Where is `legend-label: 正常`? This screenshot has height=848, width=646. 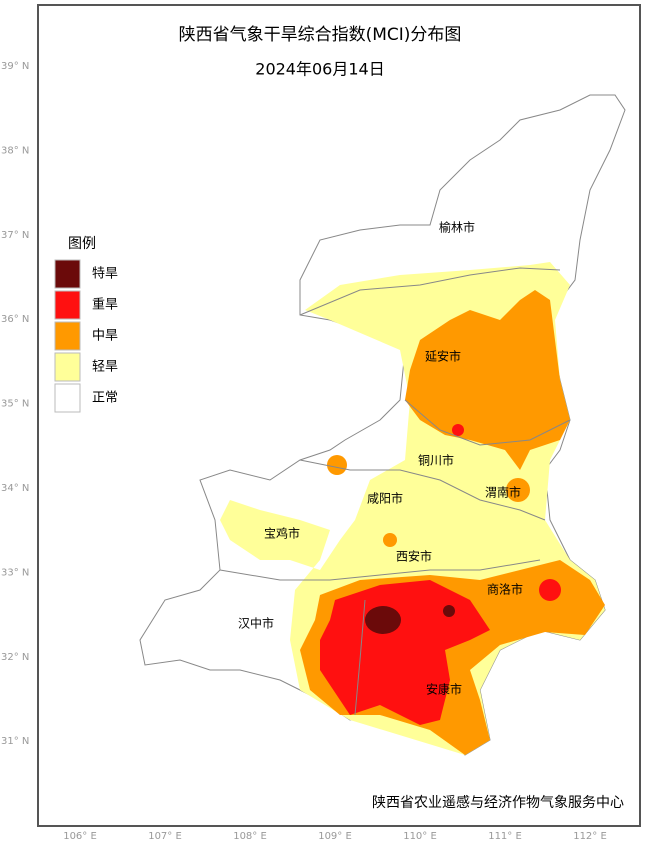 legend-label: 正常 is located at coordinates (105, 398).